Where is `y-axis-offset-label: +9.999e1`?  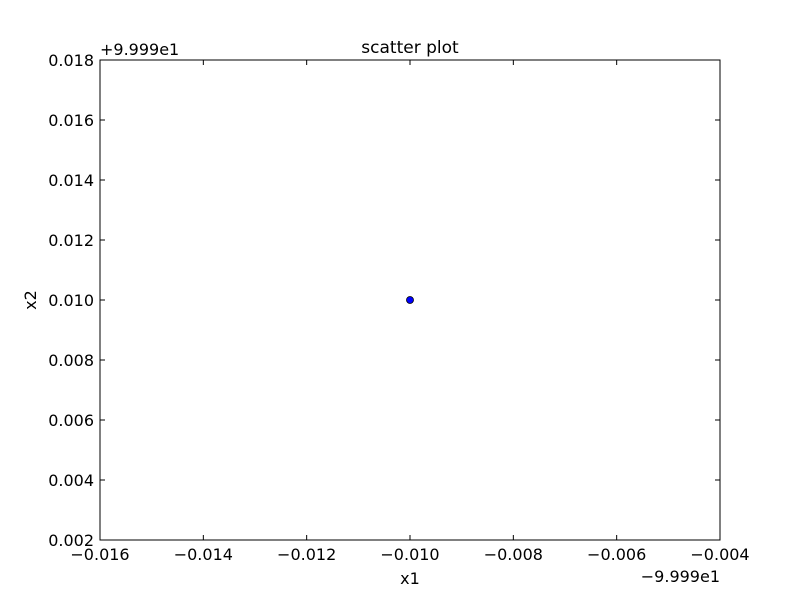
y-axis-offset-label: +9.999e1 is located at coordinates (139, 49).